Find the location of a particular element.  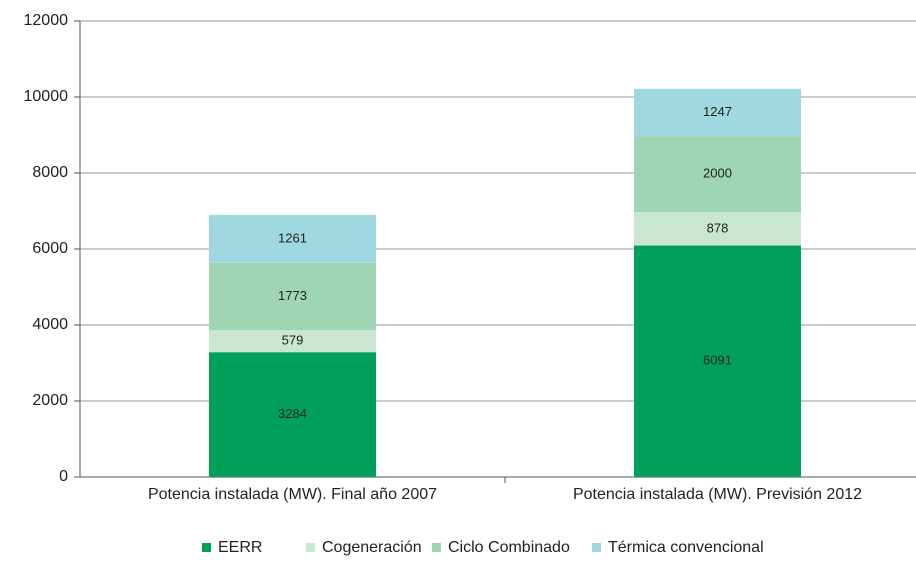

y-tick-label: 0 is located at coordinates (63, 476).